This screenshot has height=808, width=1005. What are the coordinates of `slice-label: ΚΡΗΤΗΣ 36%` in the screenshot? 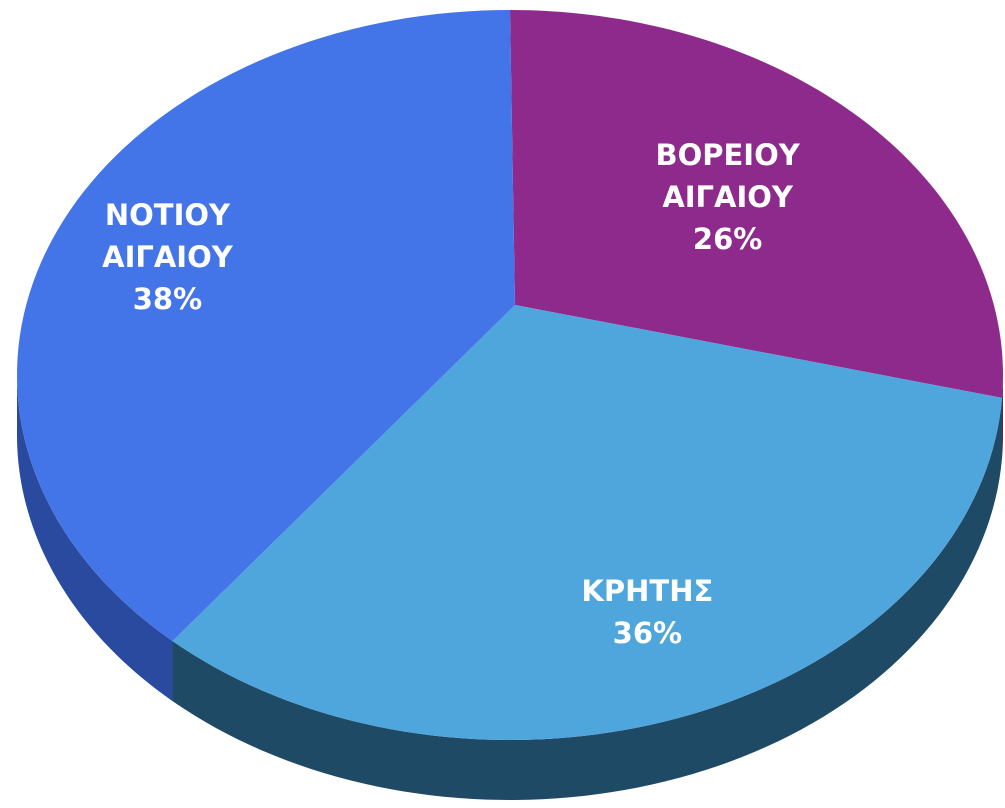 It's located at (647, 612).